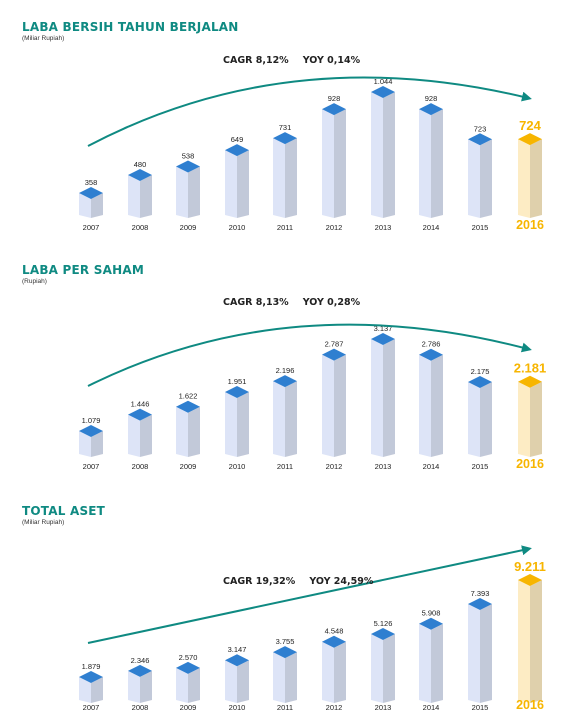  I want to click on value-label: 2.786, so click(431, 344).